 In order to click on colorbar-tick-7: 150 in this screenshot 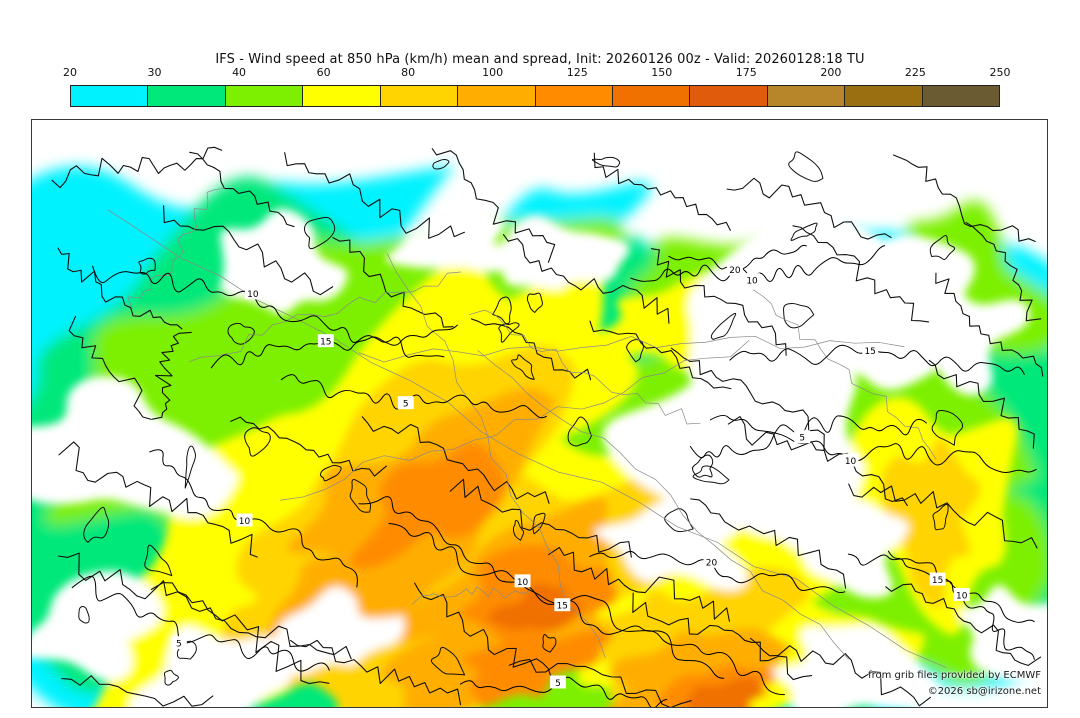, I will do `click(662, 72)`.